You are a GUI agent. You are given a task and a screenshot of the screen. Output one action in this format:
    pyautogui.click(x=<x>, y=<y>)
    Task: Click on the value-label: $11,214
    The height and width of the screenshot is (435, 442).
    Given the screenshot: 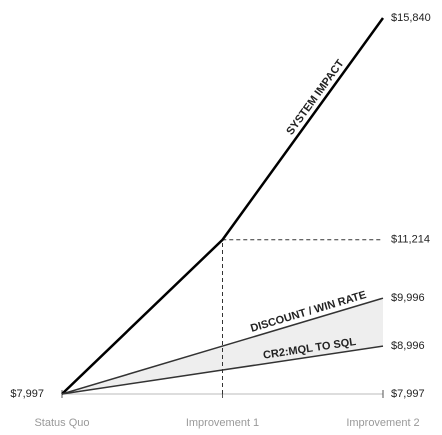 What is the action you would take?
    pyautogui.click(x=410, y=240)
    